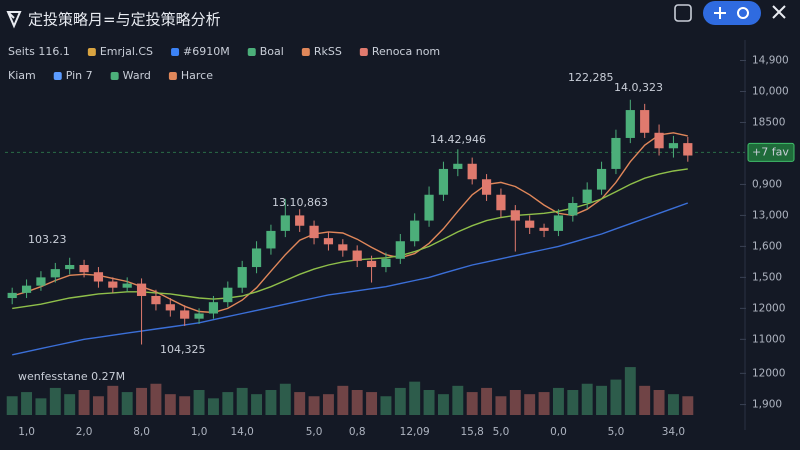 This screenshot has height=450, width=800. What do you see at coordinates (39, 51) in the screenshot?
I see `legend-label: Seits 116.1` at bounding box center [39, 51].